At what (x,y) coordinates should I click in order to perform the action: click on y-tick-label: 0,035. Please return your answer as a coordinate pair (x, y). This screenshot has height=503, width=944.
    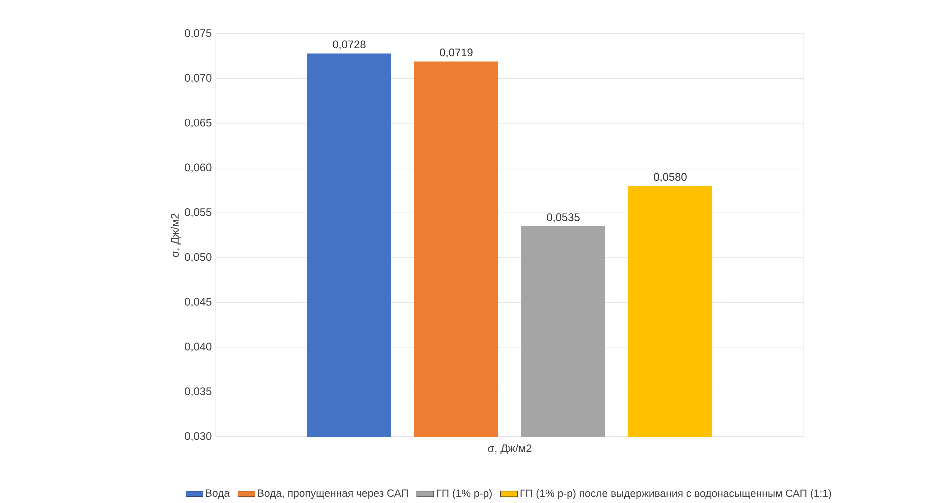
    Looking at the image, I should click on (198, 392).